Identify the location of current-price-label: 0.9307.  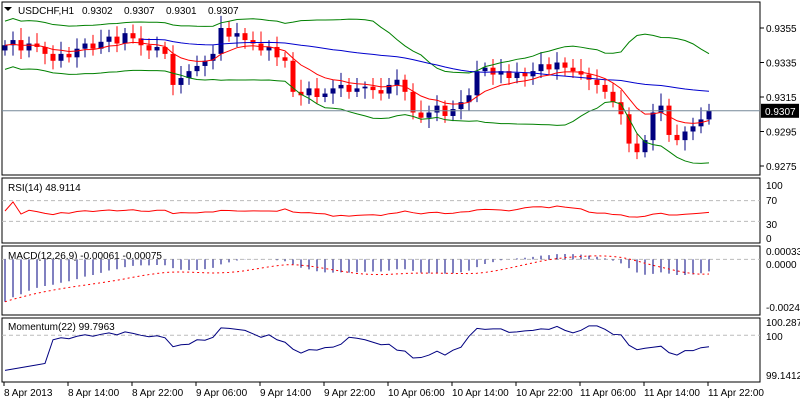
(780, 112).